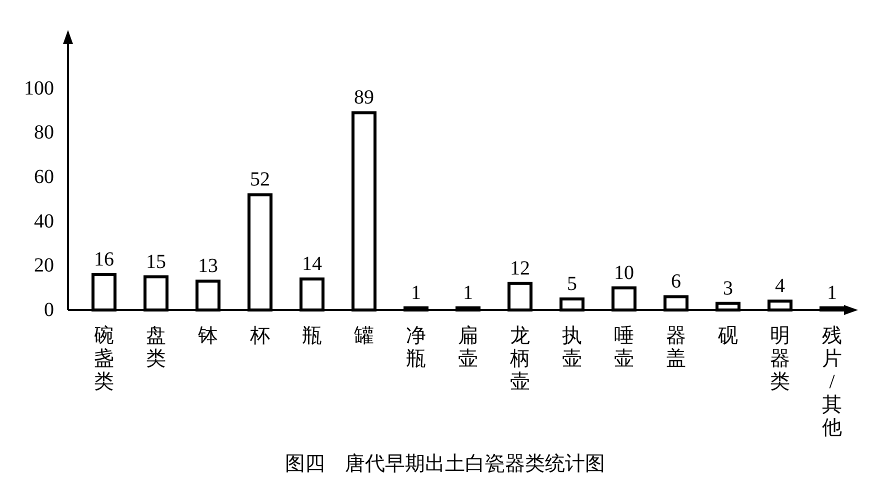 Image resolution: width=871 pixels, height=493 pixels. Describe the element at coordinates (44, 177) in the screenshot. I see `y-tick-label: 60` at that location.